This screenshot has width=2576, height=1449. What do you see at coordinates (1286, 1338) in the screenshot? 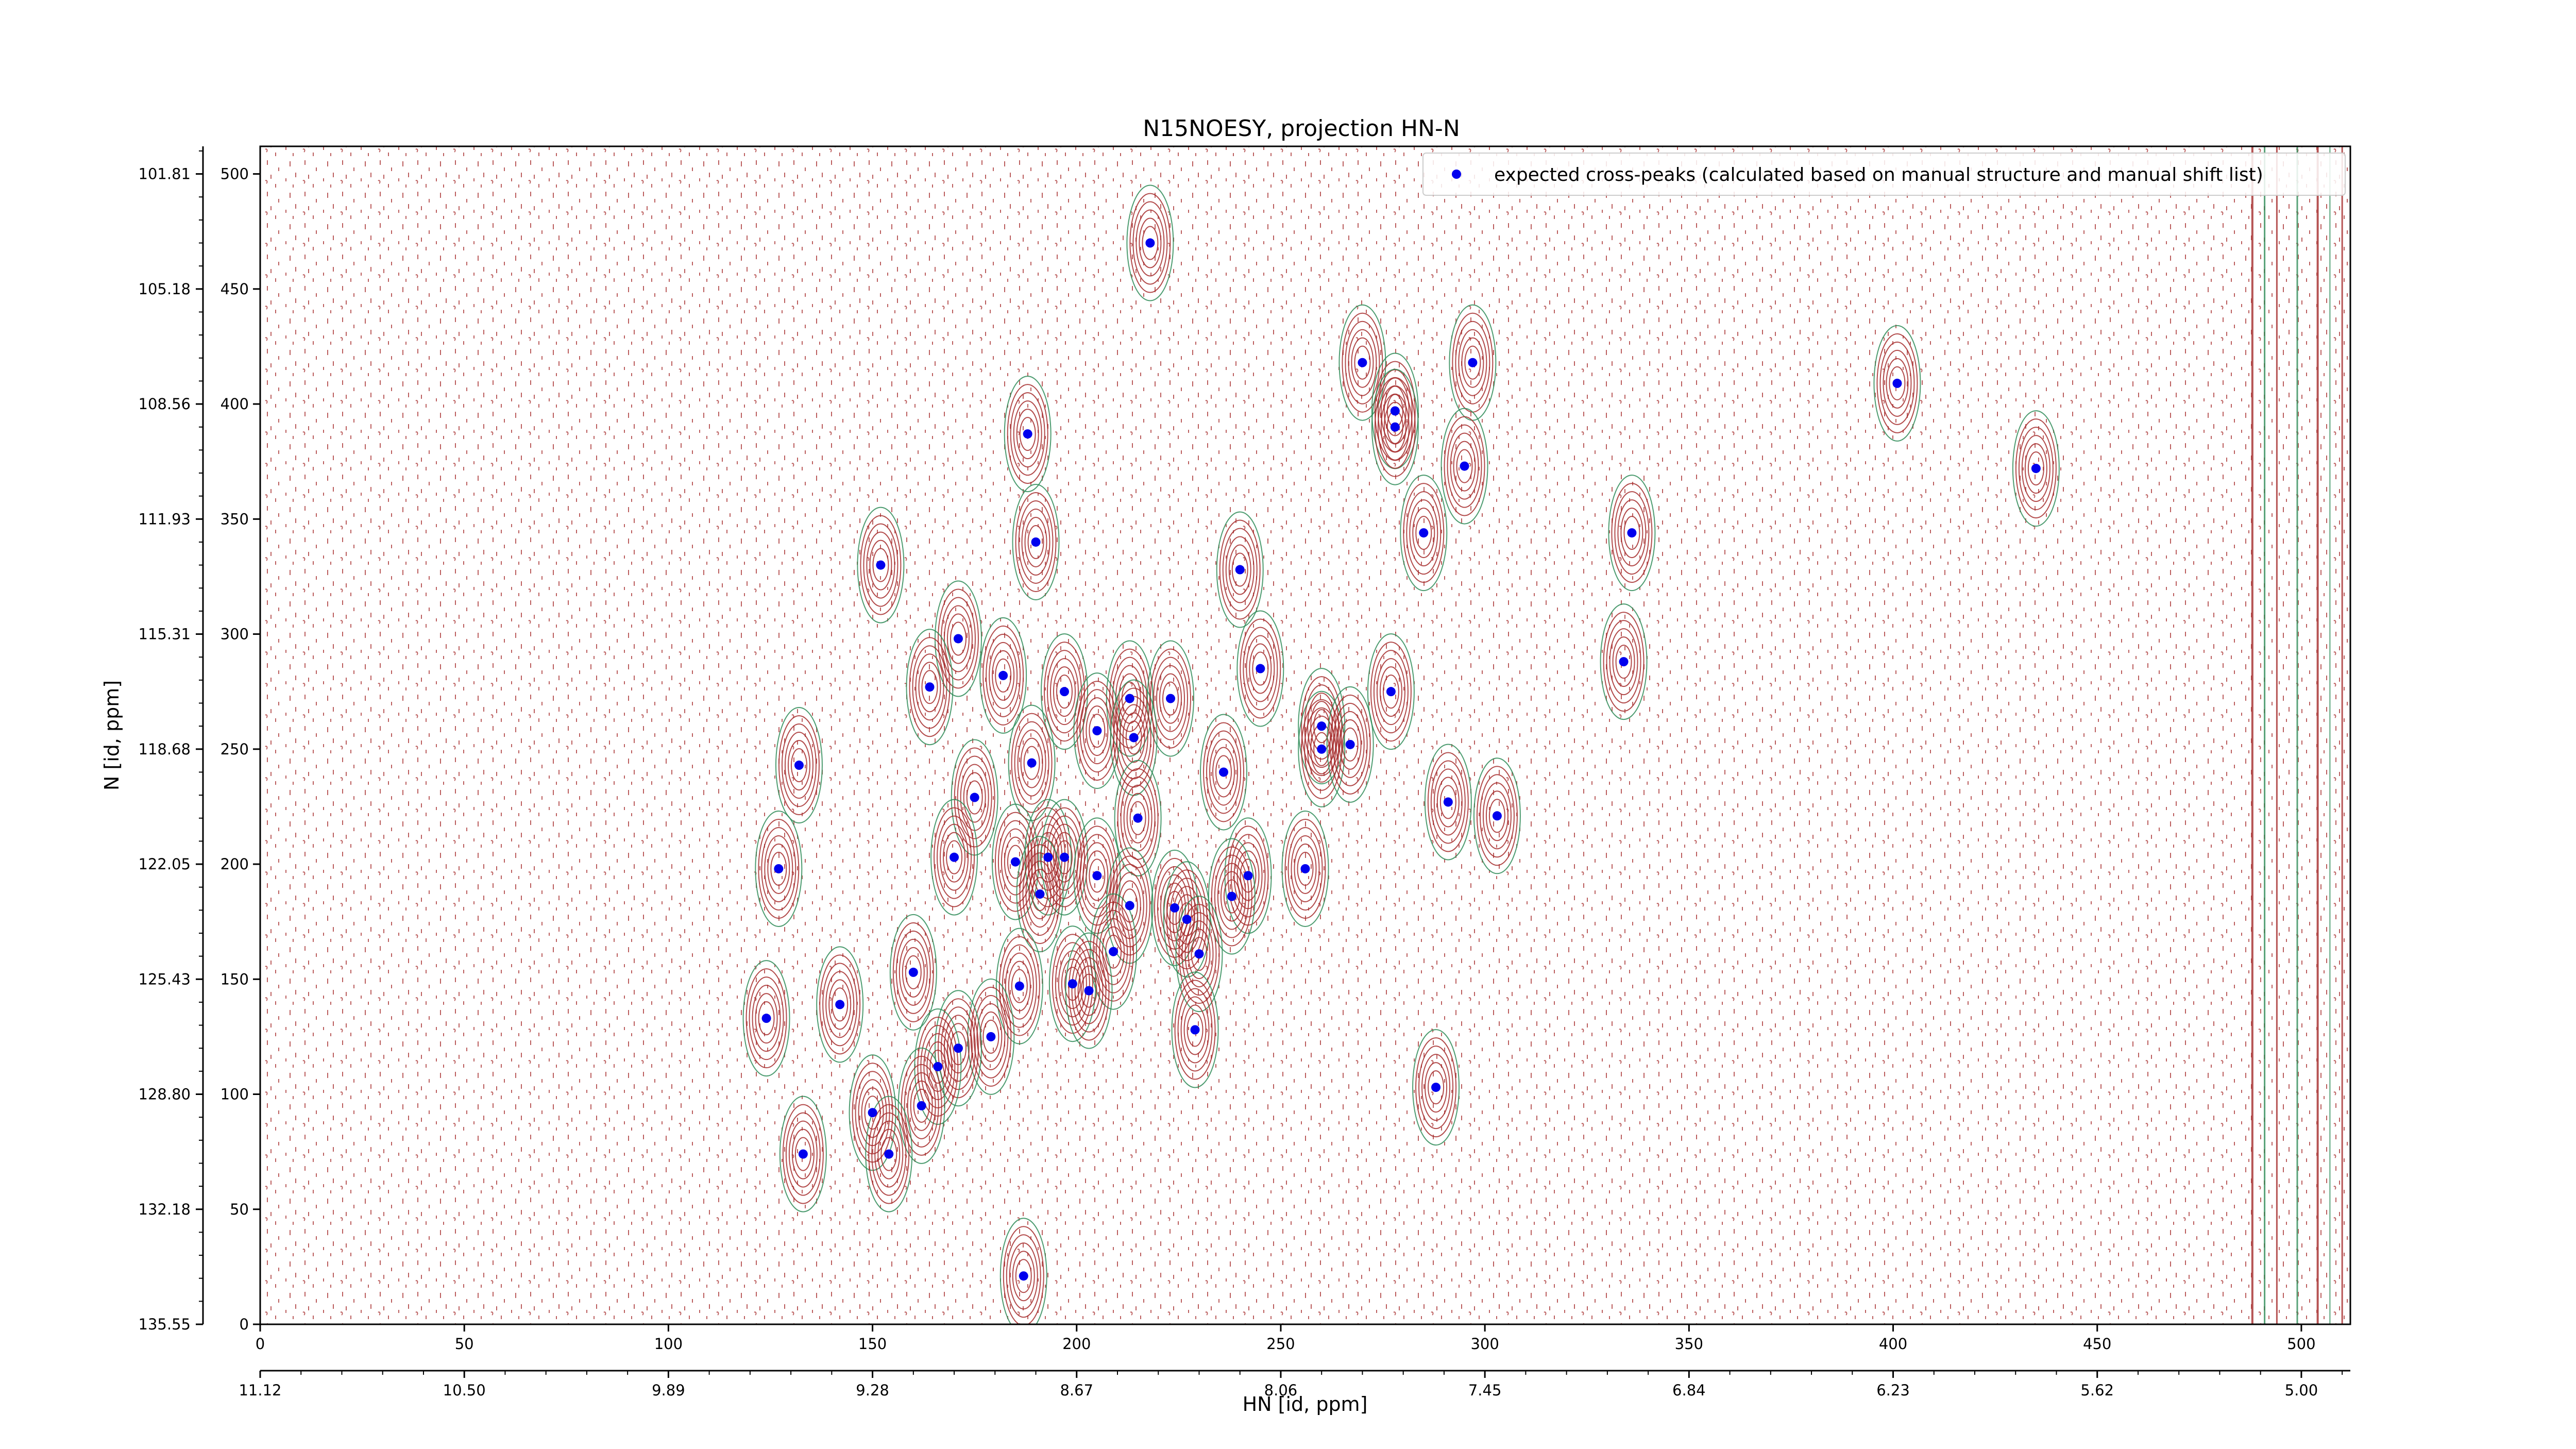
I see `x-axis-index: 0 50 100 150 200 250 300 350 400 450 500` at bounding box center [1286, 1338].